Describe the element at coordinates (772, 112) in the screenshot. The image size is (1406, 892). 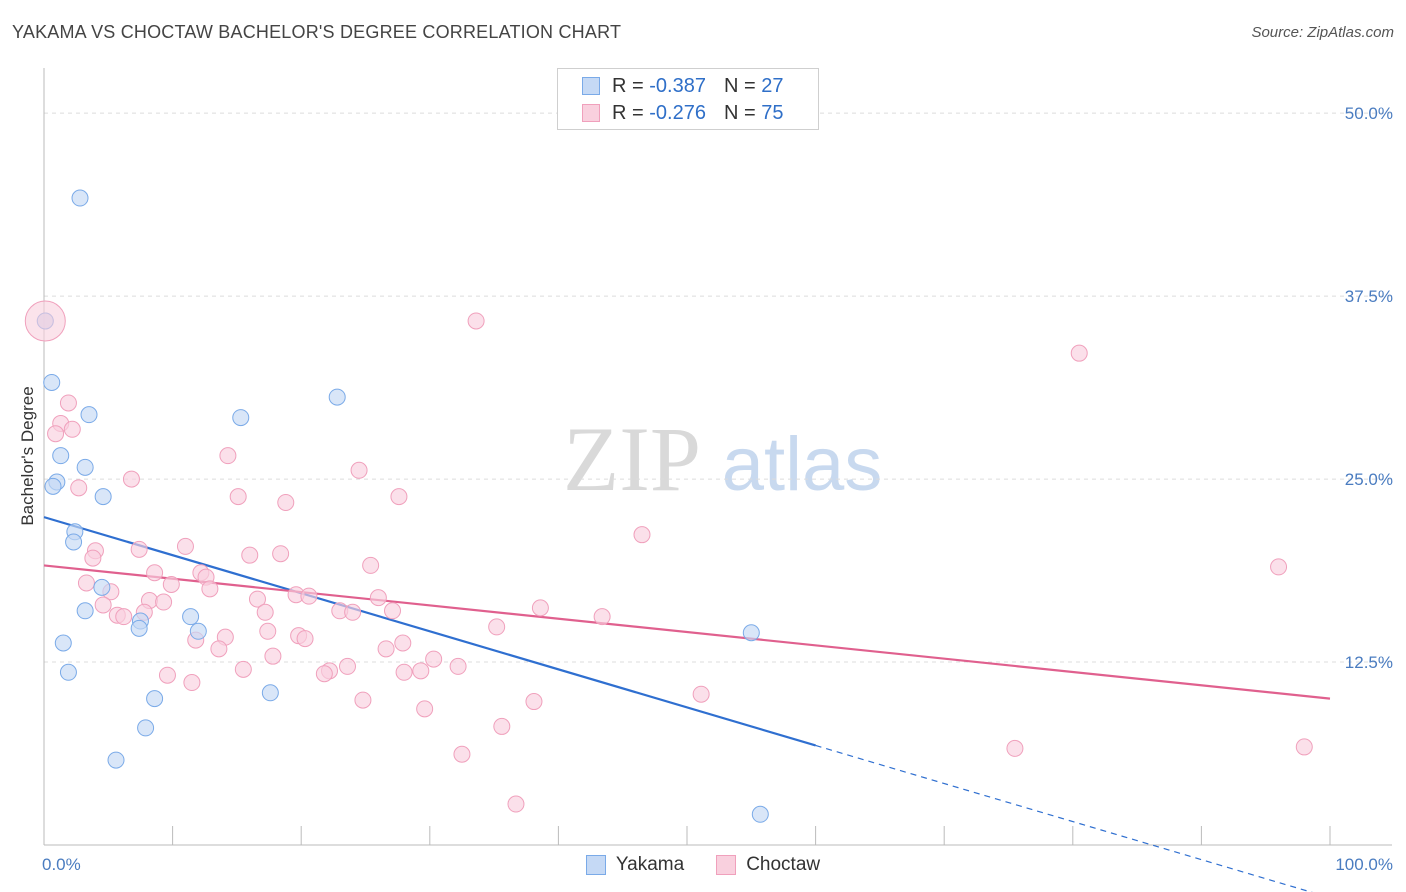
I see `choctaw-n-value: 75` at that location.